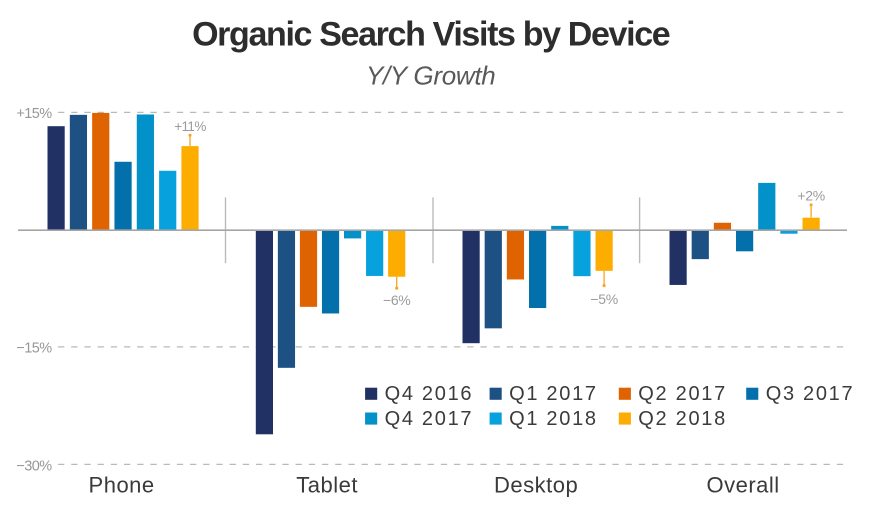 This screenshot has width=890, height=522. Describe the element at coordinates (431, 34) in the screenshot. I see `svg-text:Organic Search Visits by Devic: Organic Search Visits by Device` at that location.